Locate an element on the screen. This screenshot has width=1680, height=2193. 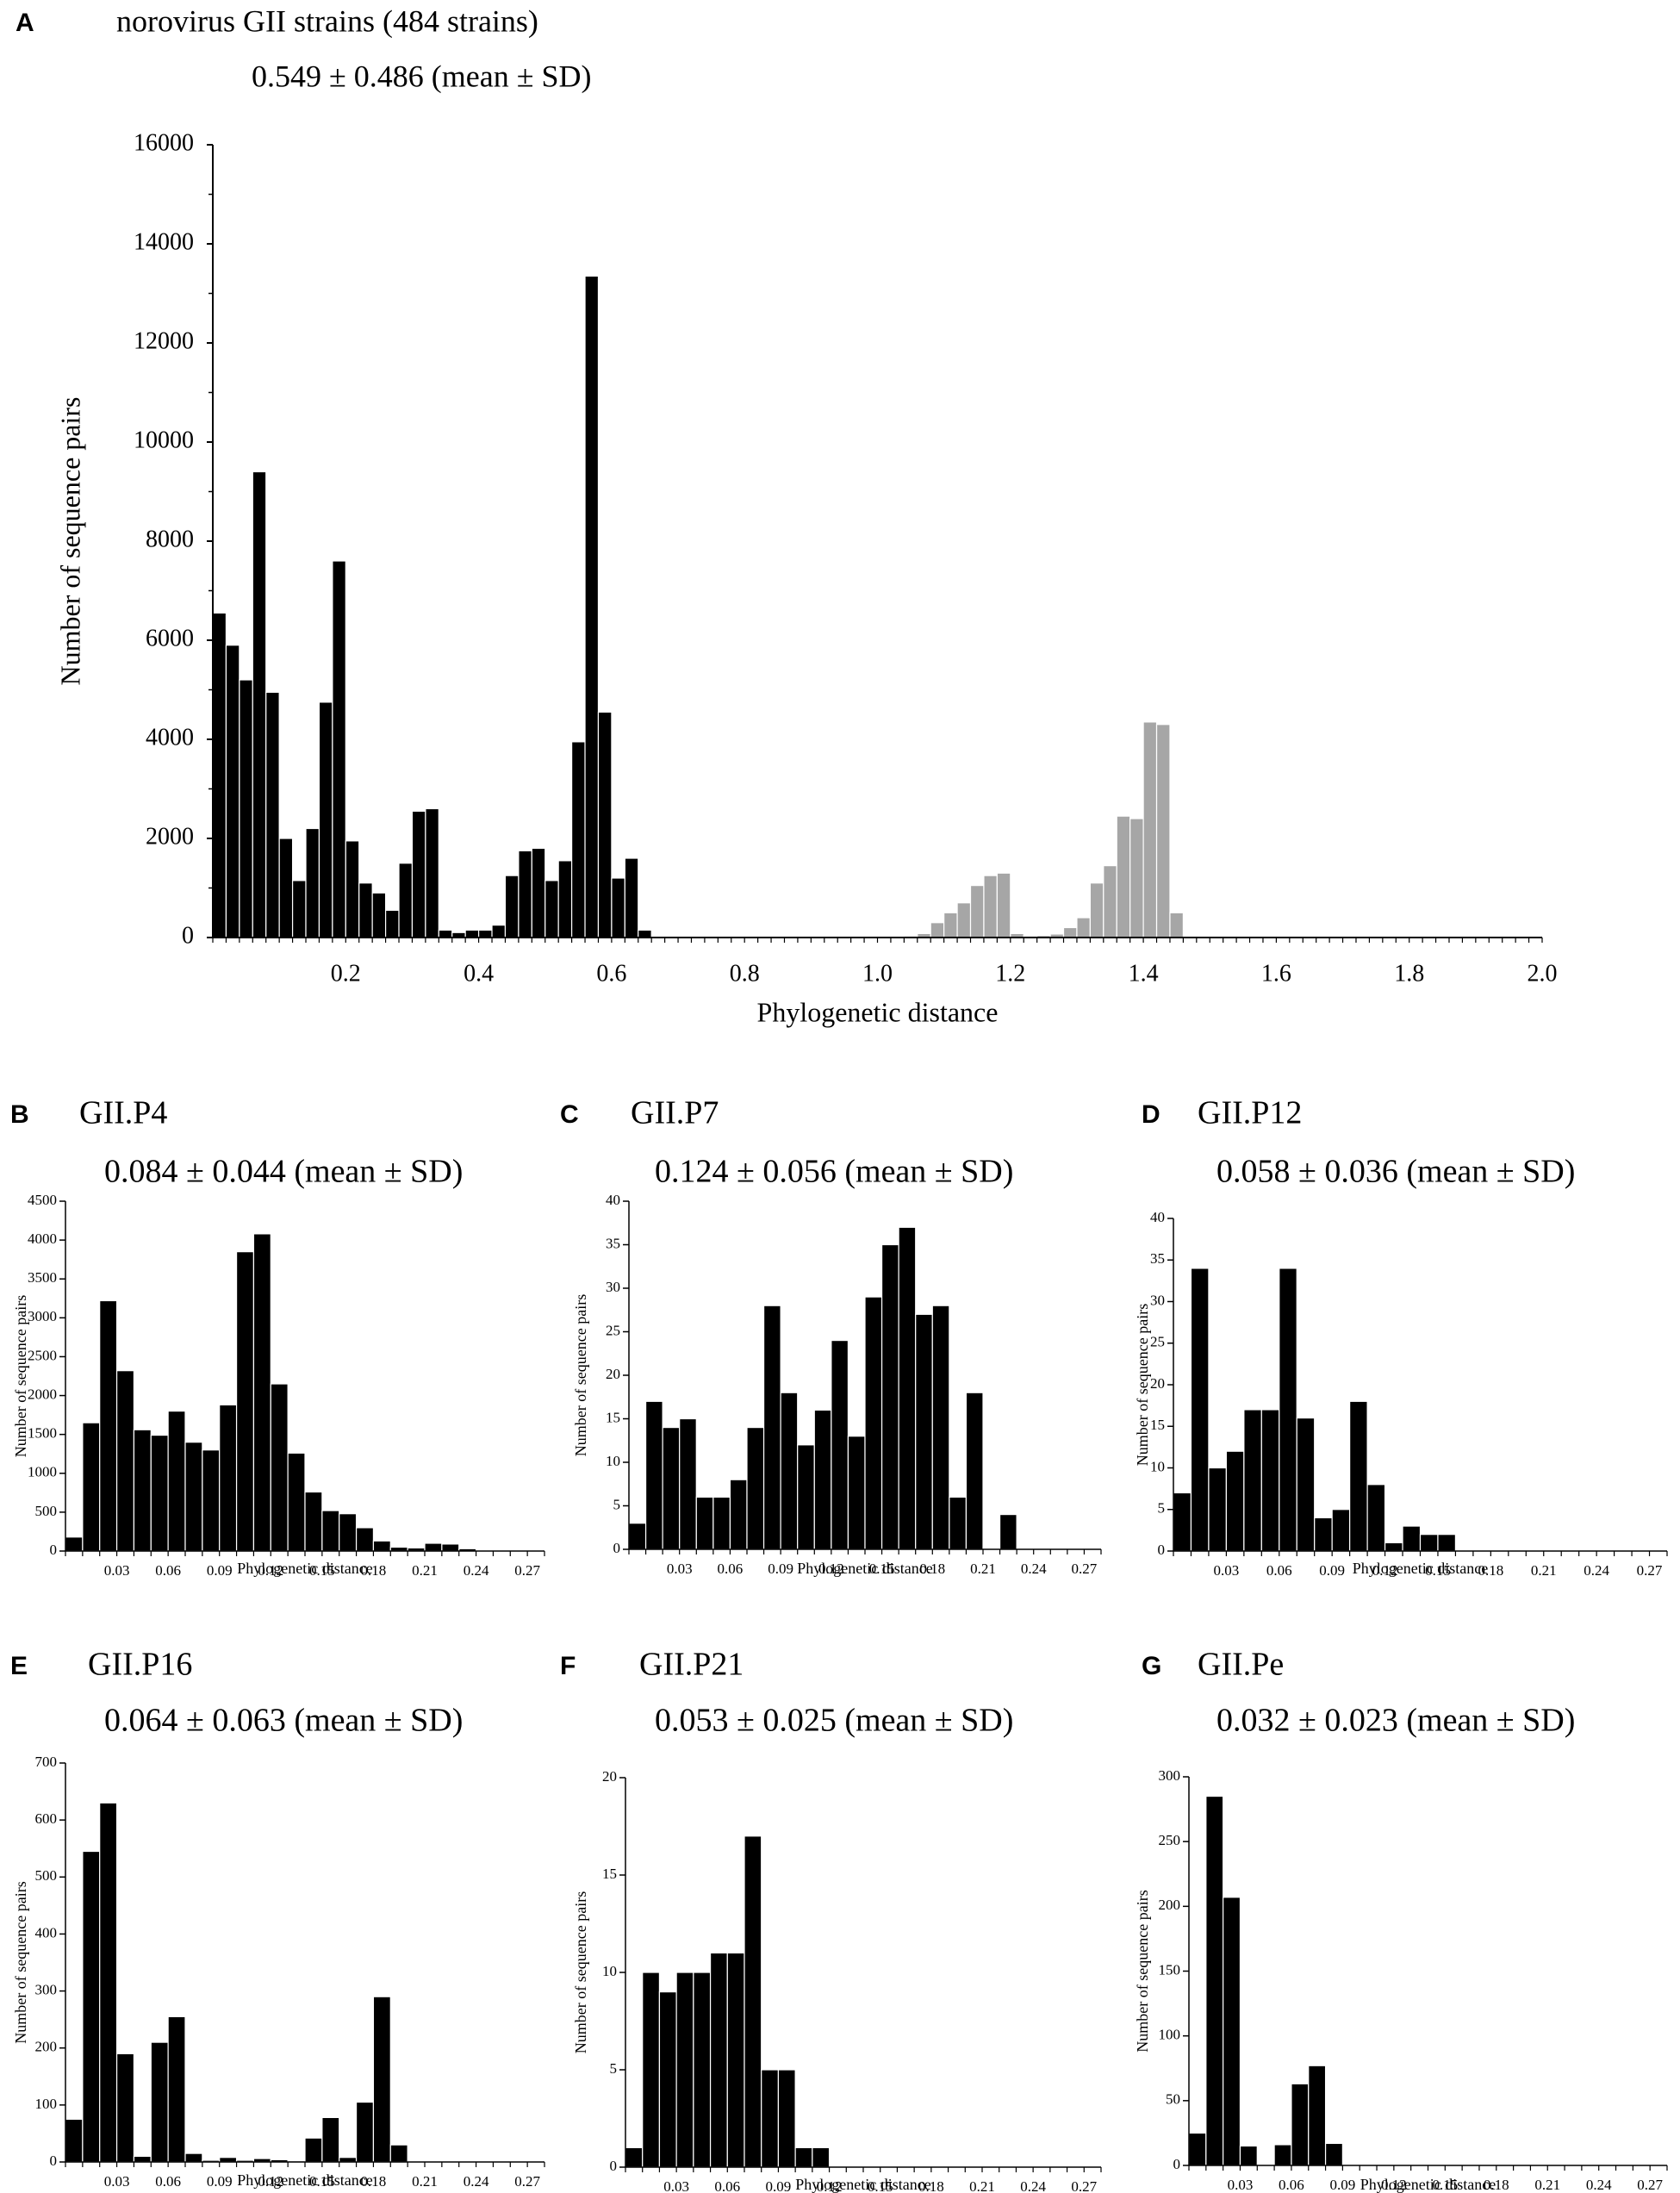
y-tick-label: 20 is located at coordinates (610, 1777).